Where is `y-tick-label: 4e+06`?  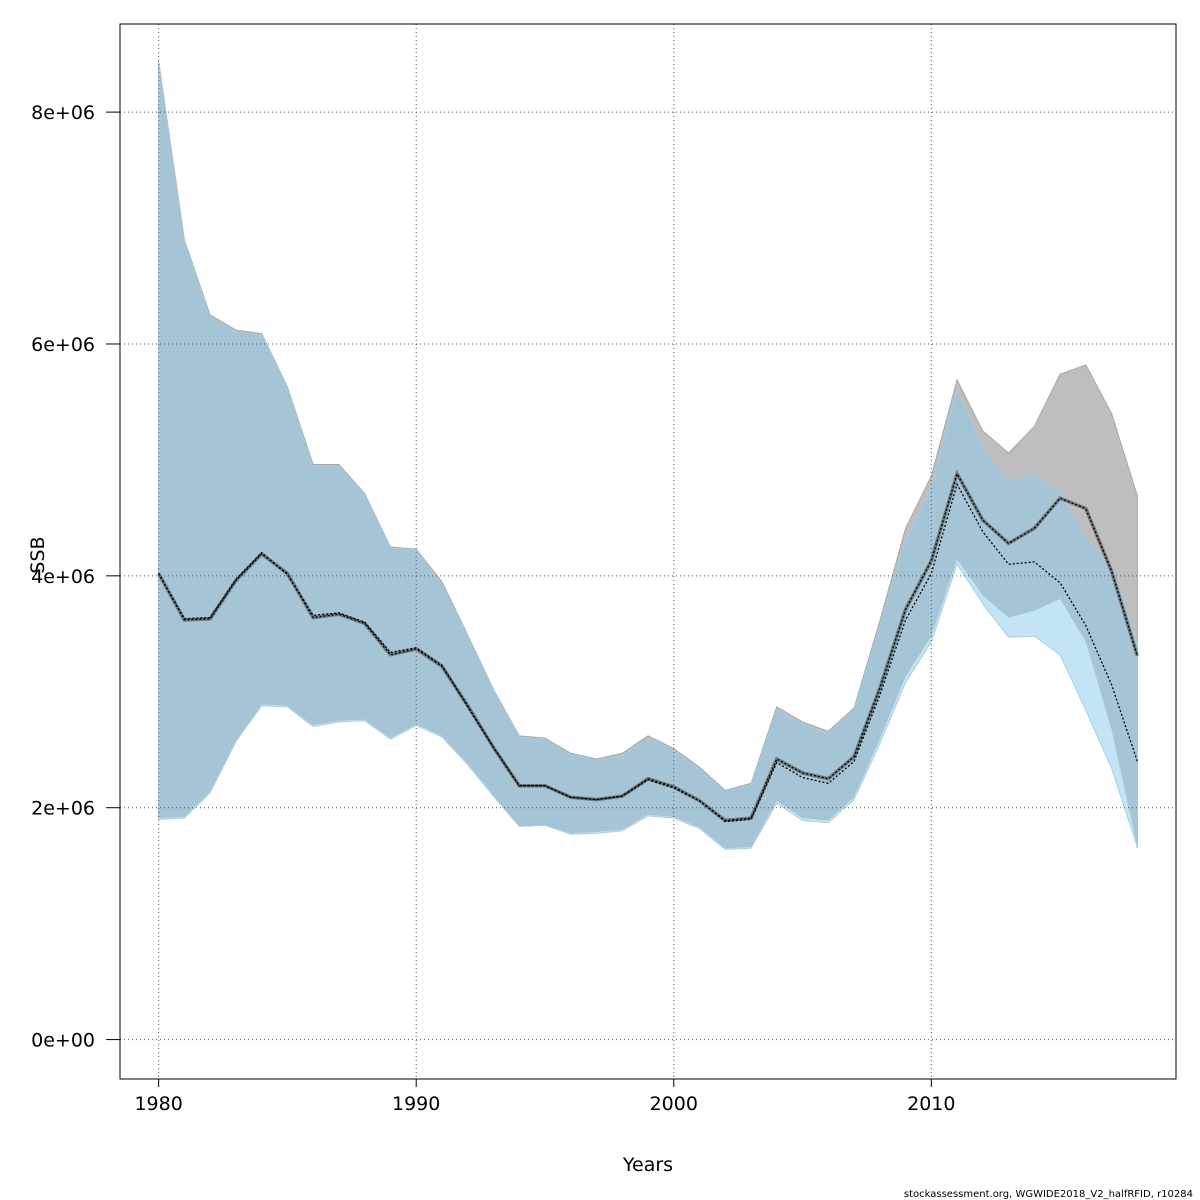 y-tick-label: 4e+06 is located at coordinates (63, 577).